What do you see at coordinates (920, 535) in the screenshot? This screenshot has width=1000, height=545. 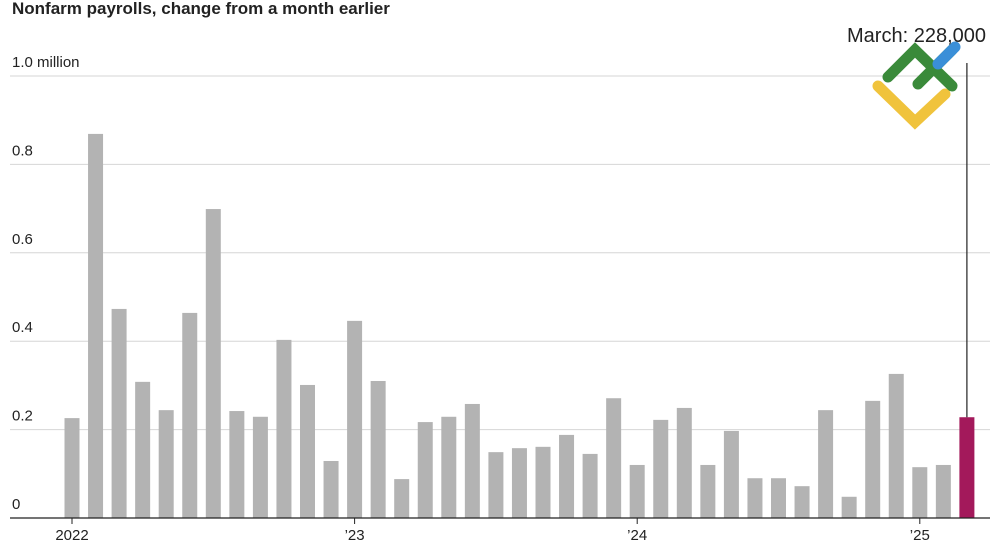 I see `x-tick-label: ’25` at bounding box center [920, 535].